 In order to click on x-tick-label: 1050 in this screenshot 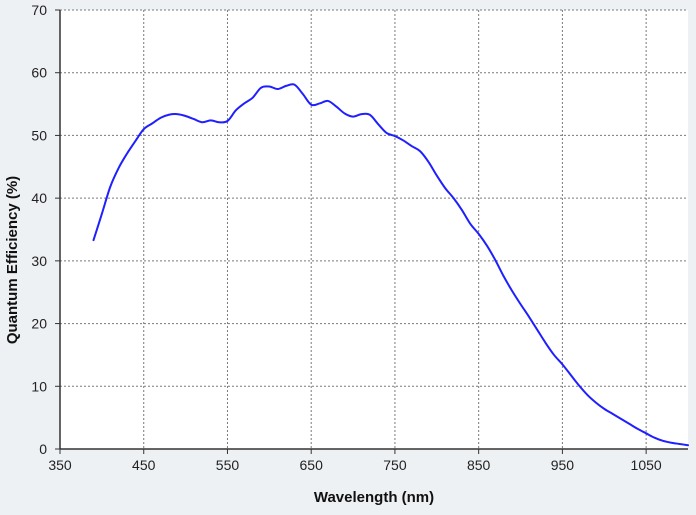, I will do `click(646, 465)`.